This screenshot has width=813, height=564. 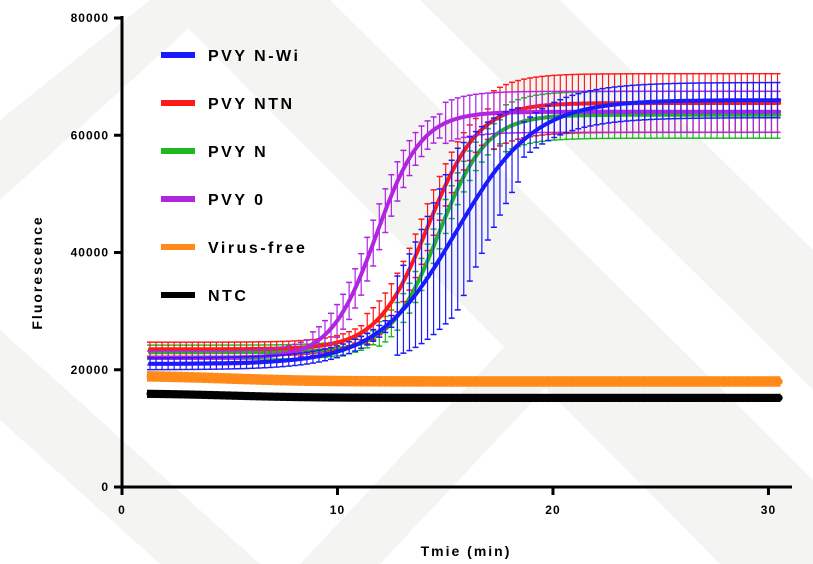 I want to click on legend-label: PVY 0, so click(x=237, y=200).